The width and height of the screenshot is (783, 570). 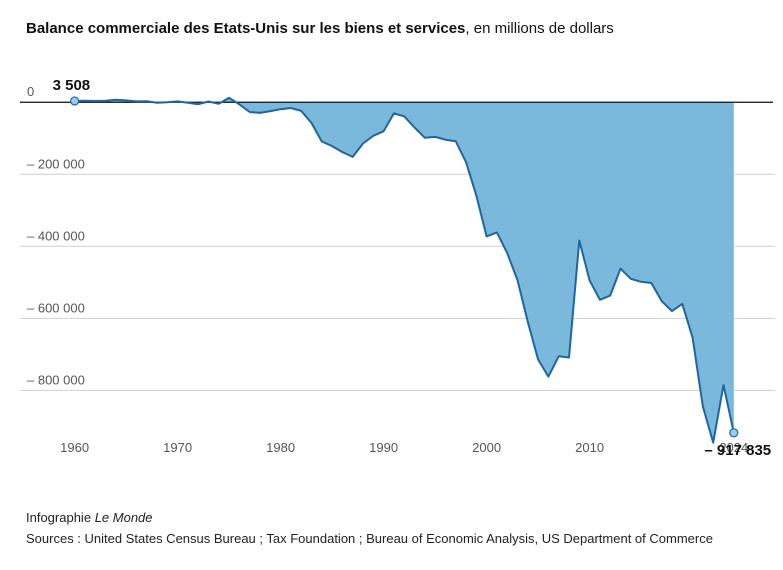 I want to click on x-tick-label: 2024, so click(x=733, y=447).